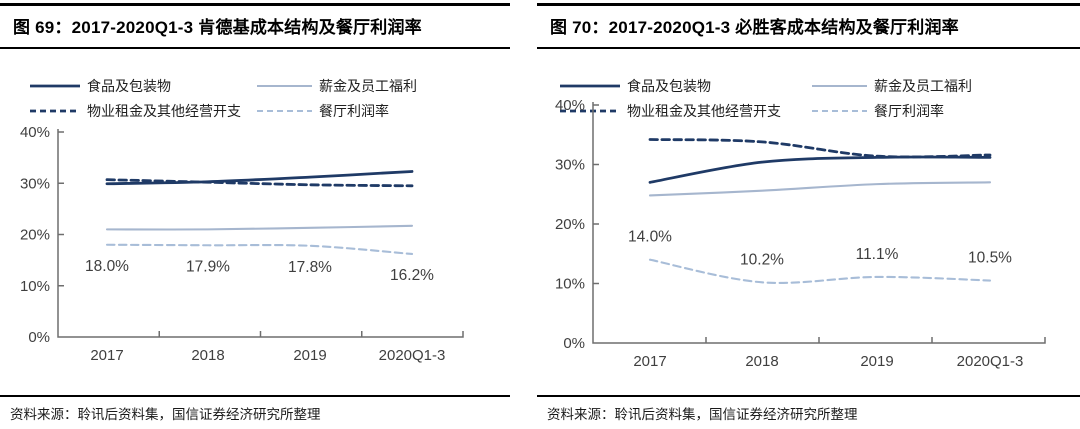 This screenshot has width=1080, height=429. I want to click on data-label: 10.2%, so click(762, 259).